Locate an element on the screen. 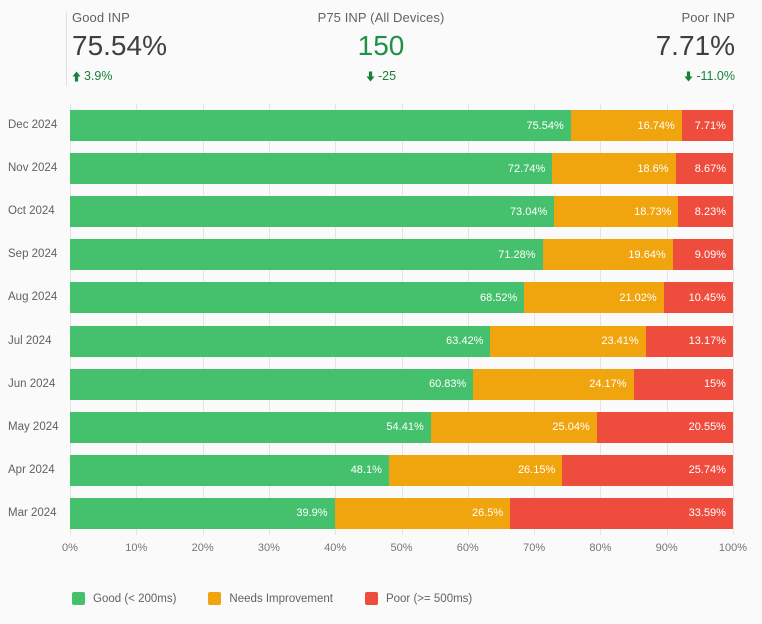 This screenshot has width=762, height=624. bar-segment-good: 48.1% is located at coordinates (229, 470).